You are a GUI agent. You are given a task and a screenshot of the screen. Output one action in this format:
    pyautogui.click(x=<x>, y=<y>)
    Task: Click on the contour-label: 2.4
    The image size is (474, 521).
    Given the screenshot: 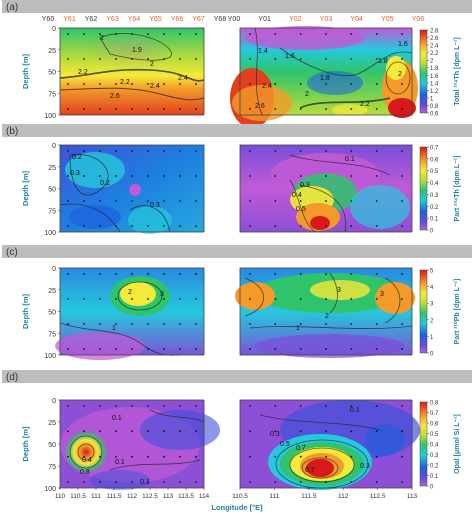 What is the action you would take?
    pyautogui.click(x=183, y=78)
    